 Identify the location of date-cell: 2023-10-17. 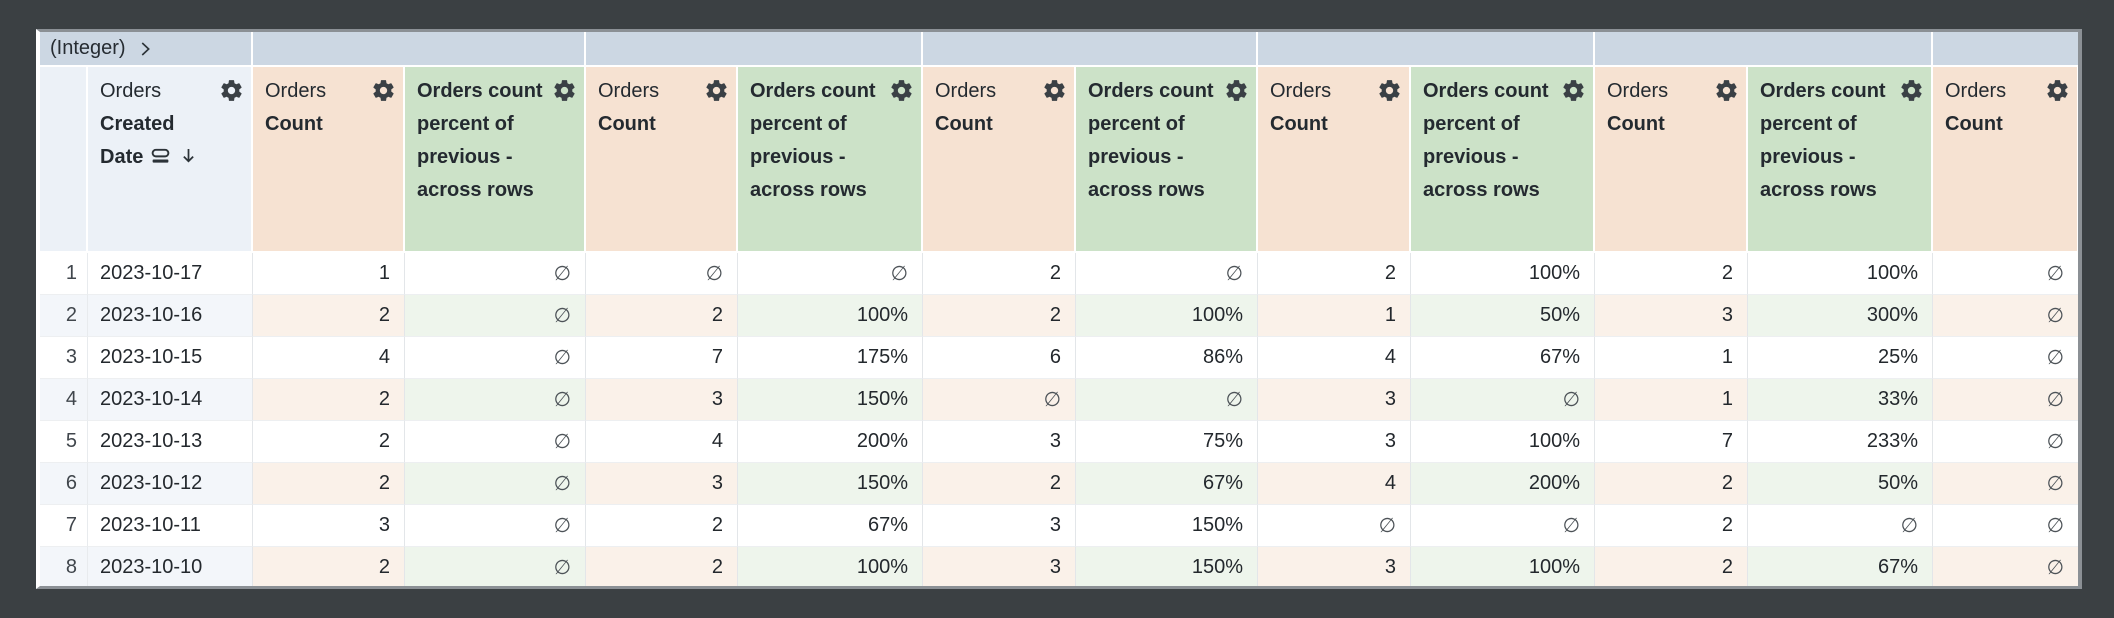
(170, 274).